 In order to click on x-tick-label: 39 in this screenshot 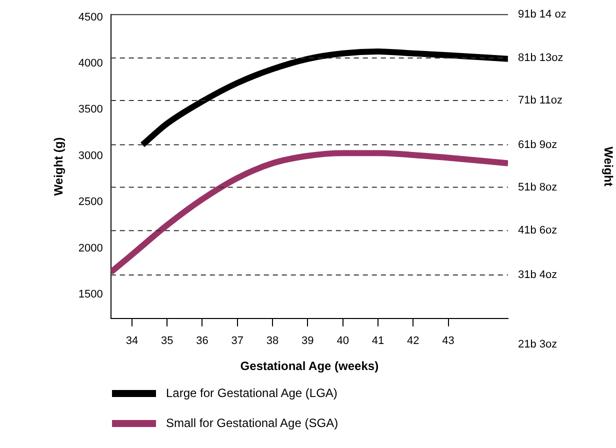, I will do `click(308, 341)`.